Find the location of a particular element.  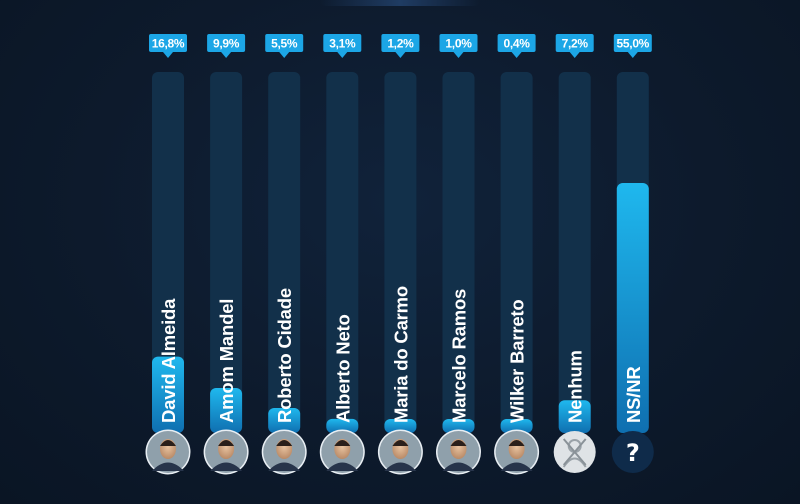

bar-track-maria-do-carmo is located at coordinates (400, 252).